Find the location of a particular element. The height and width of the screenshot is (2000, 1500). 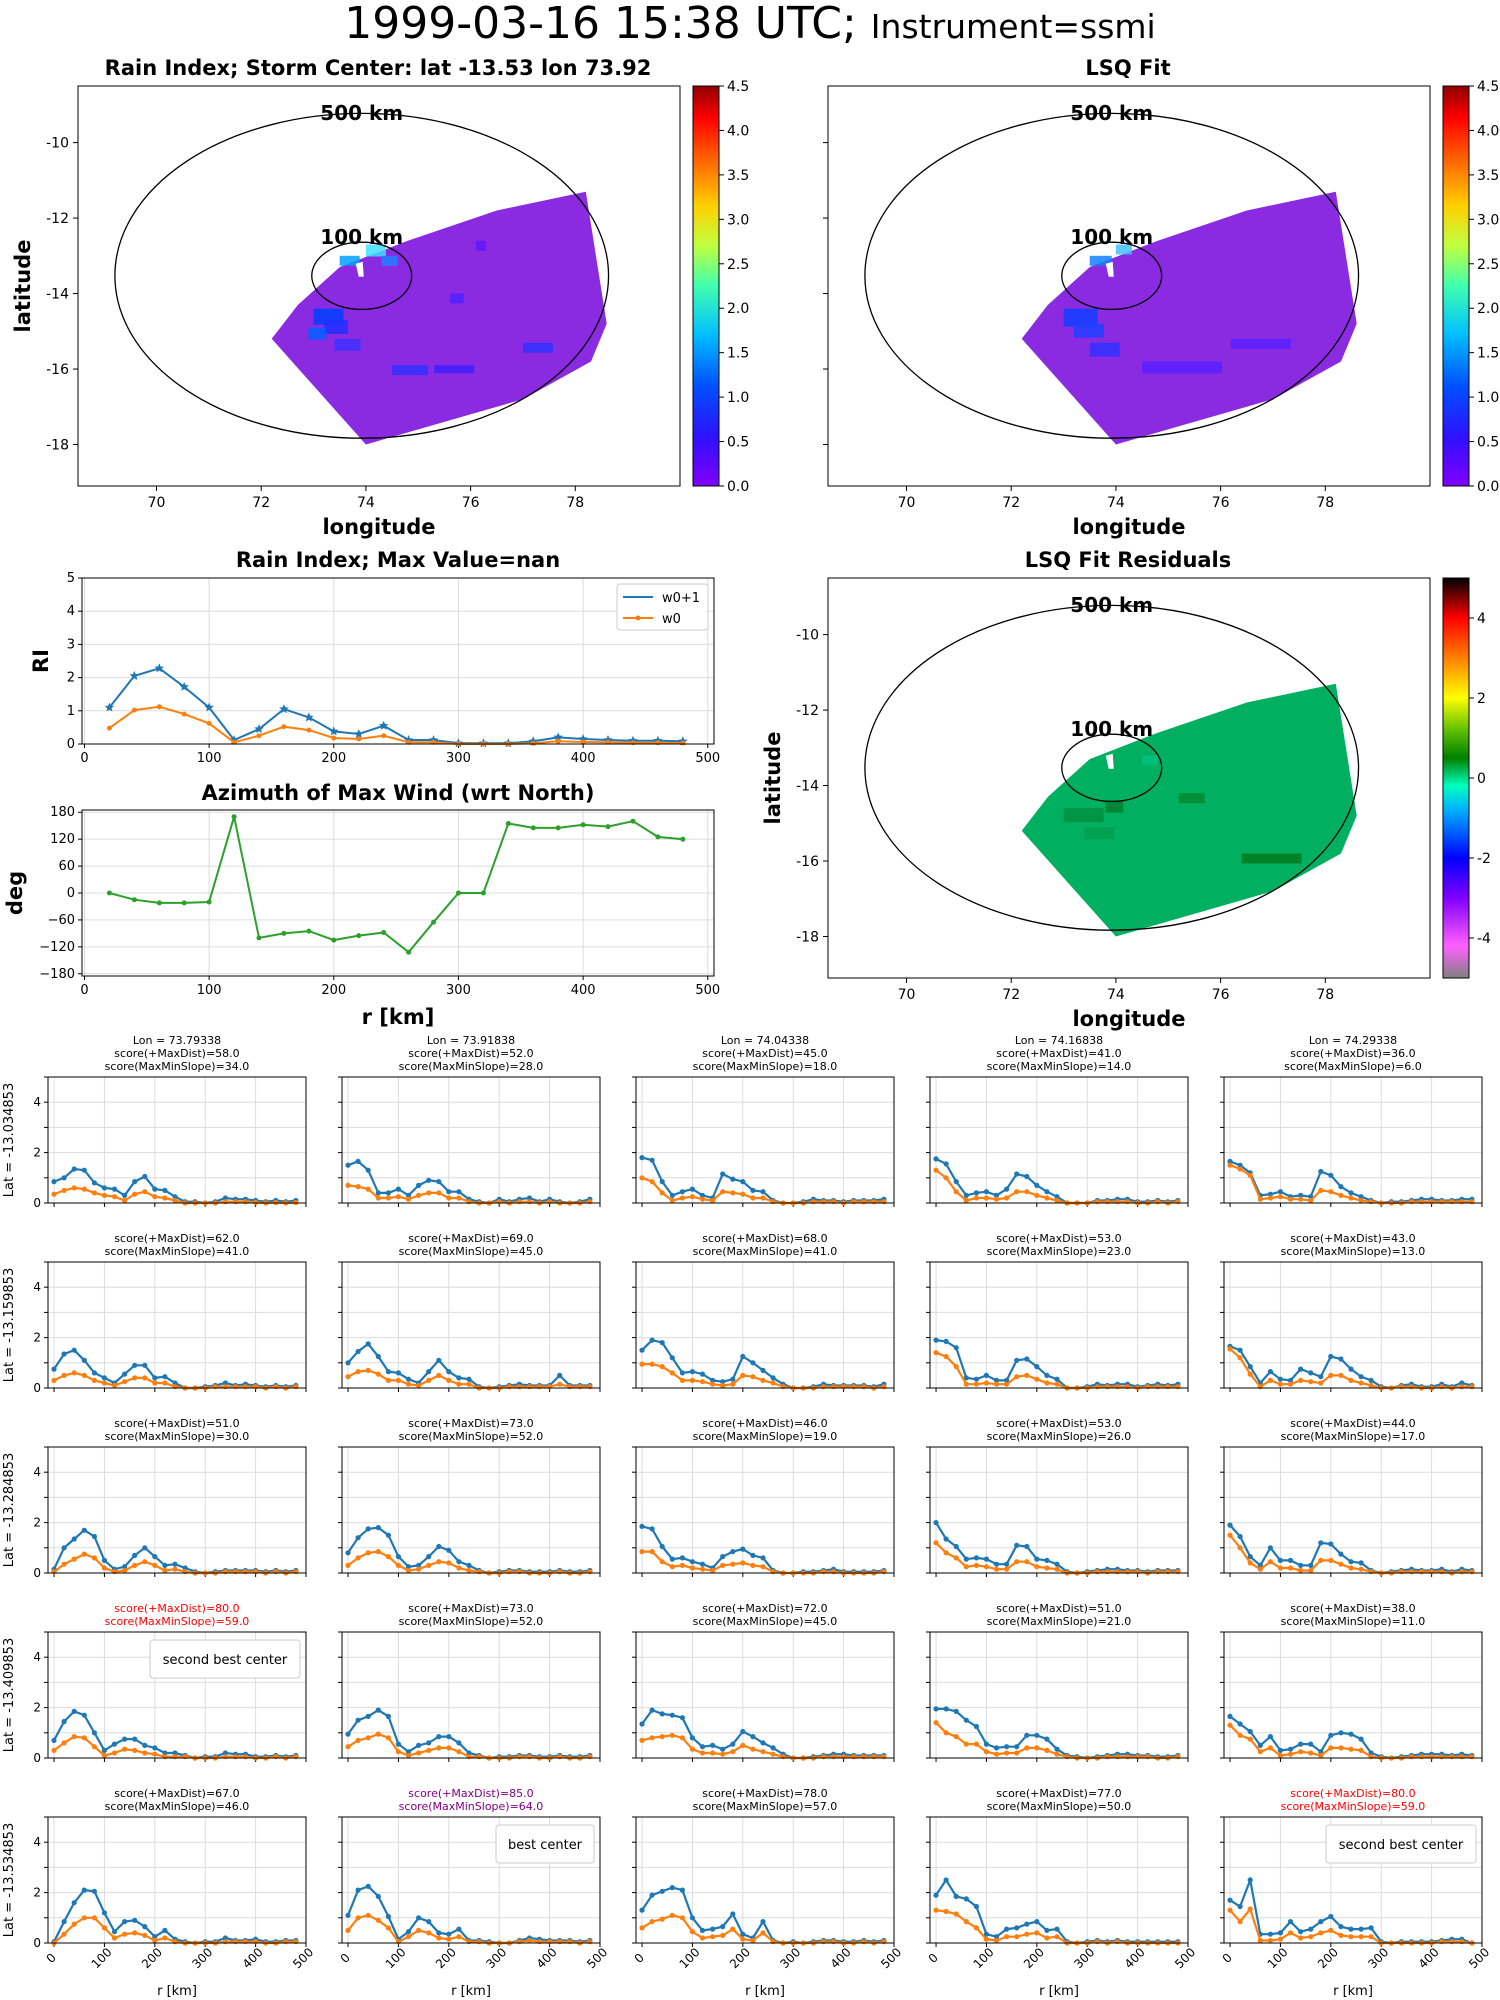

x-tick-label: 300 is located at coordinates (458, 758).